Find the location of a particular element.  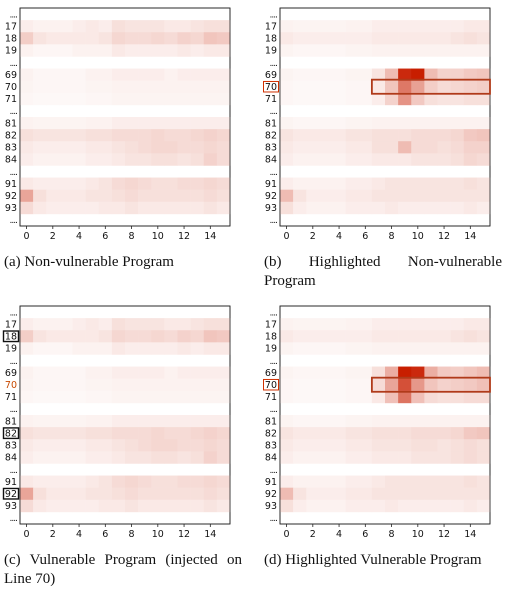

caption-a: (a) Non-vulnerable Program is located at coordinates (89, 262).